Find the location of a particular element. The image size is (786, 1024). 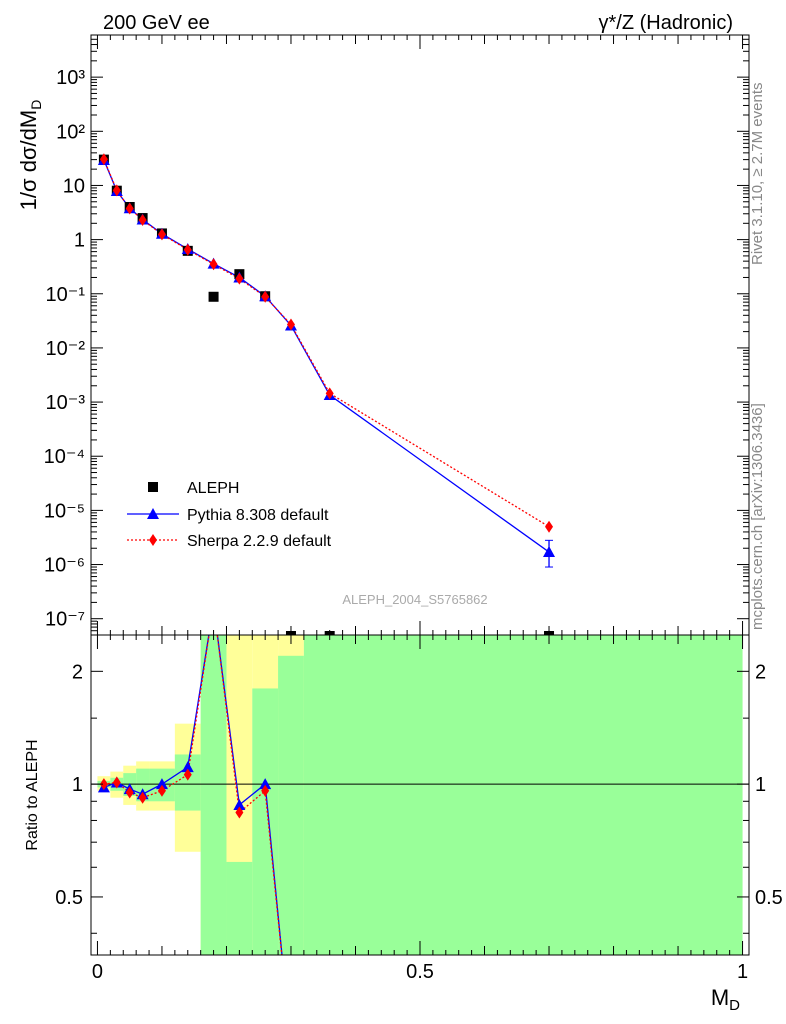

y-tick-label: 10⁻⁷ is located at coordinates (65, 620).